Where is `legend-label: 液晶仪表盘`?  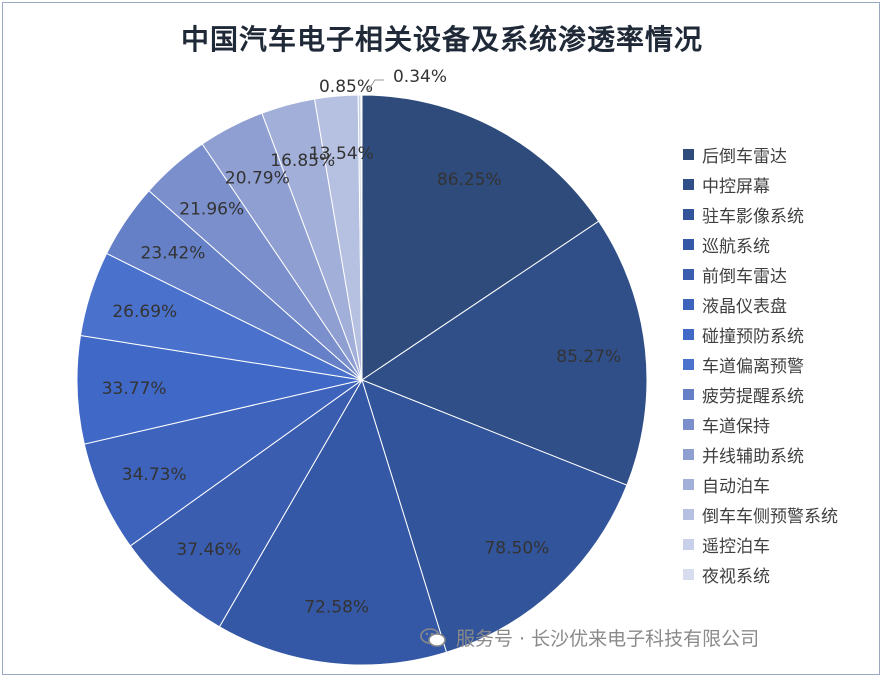 legend-label: 液晶仪表盘 is located at coordinates (744, 306).